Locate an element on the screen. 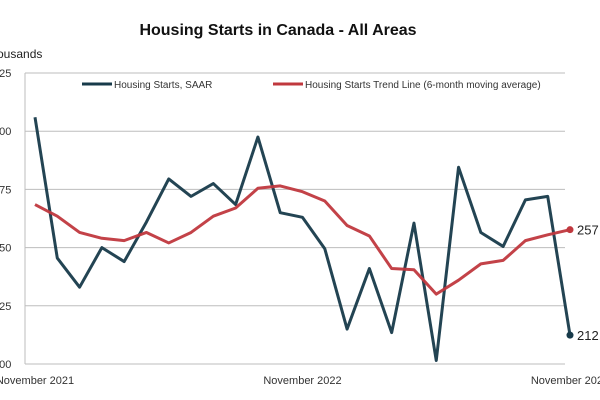  end-value-label: 257 is located at coordinates (588, 230).